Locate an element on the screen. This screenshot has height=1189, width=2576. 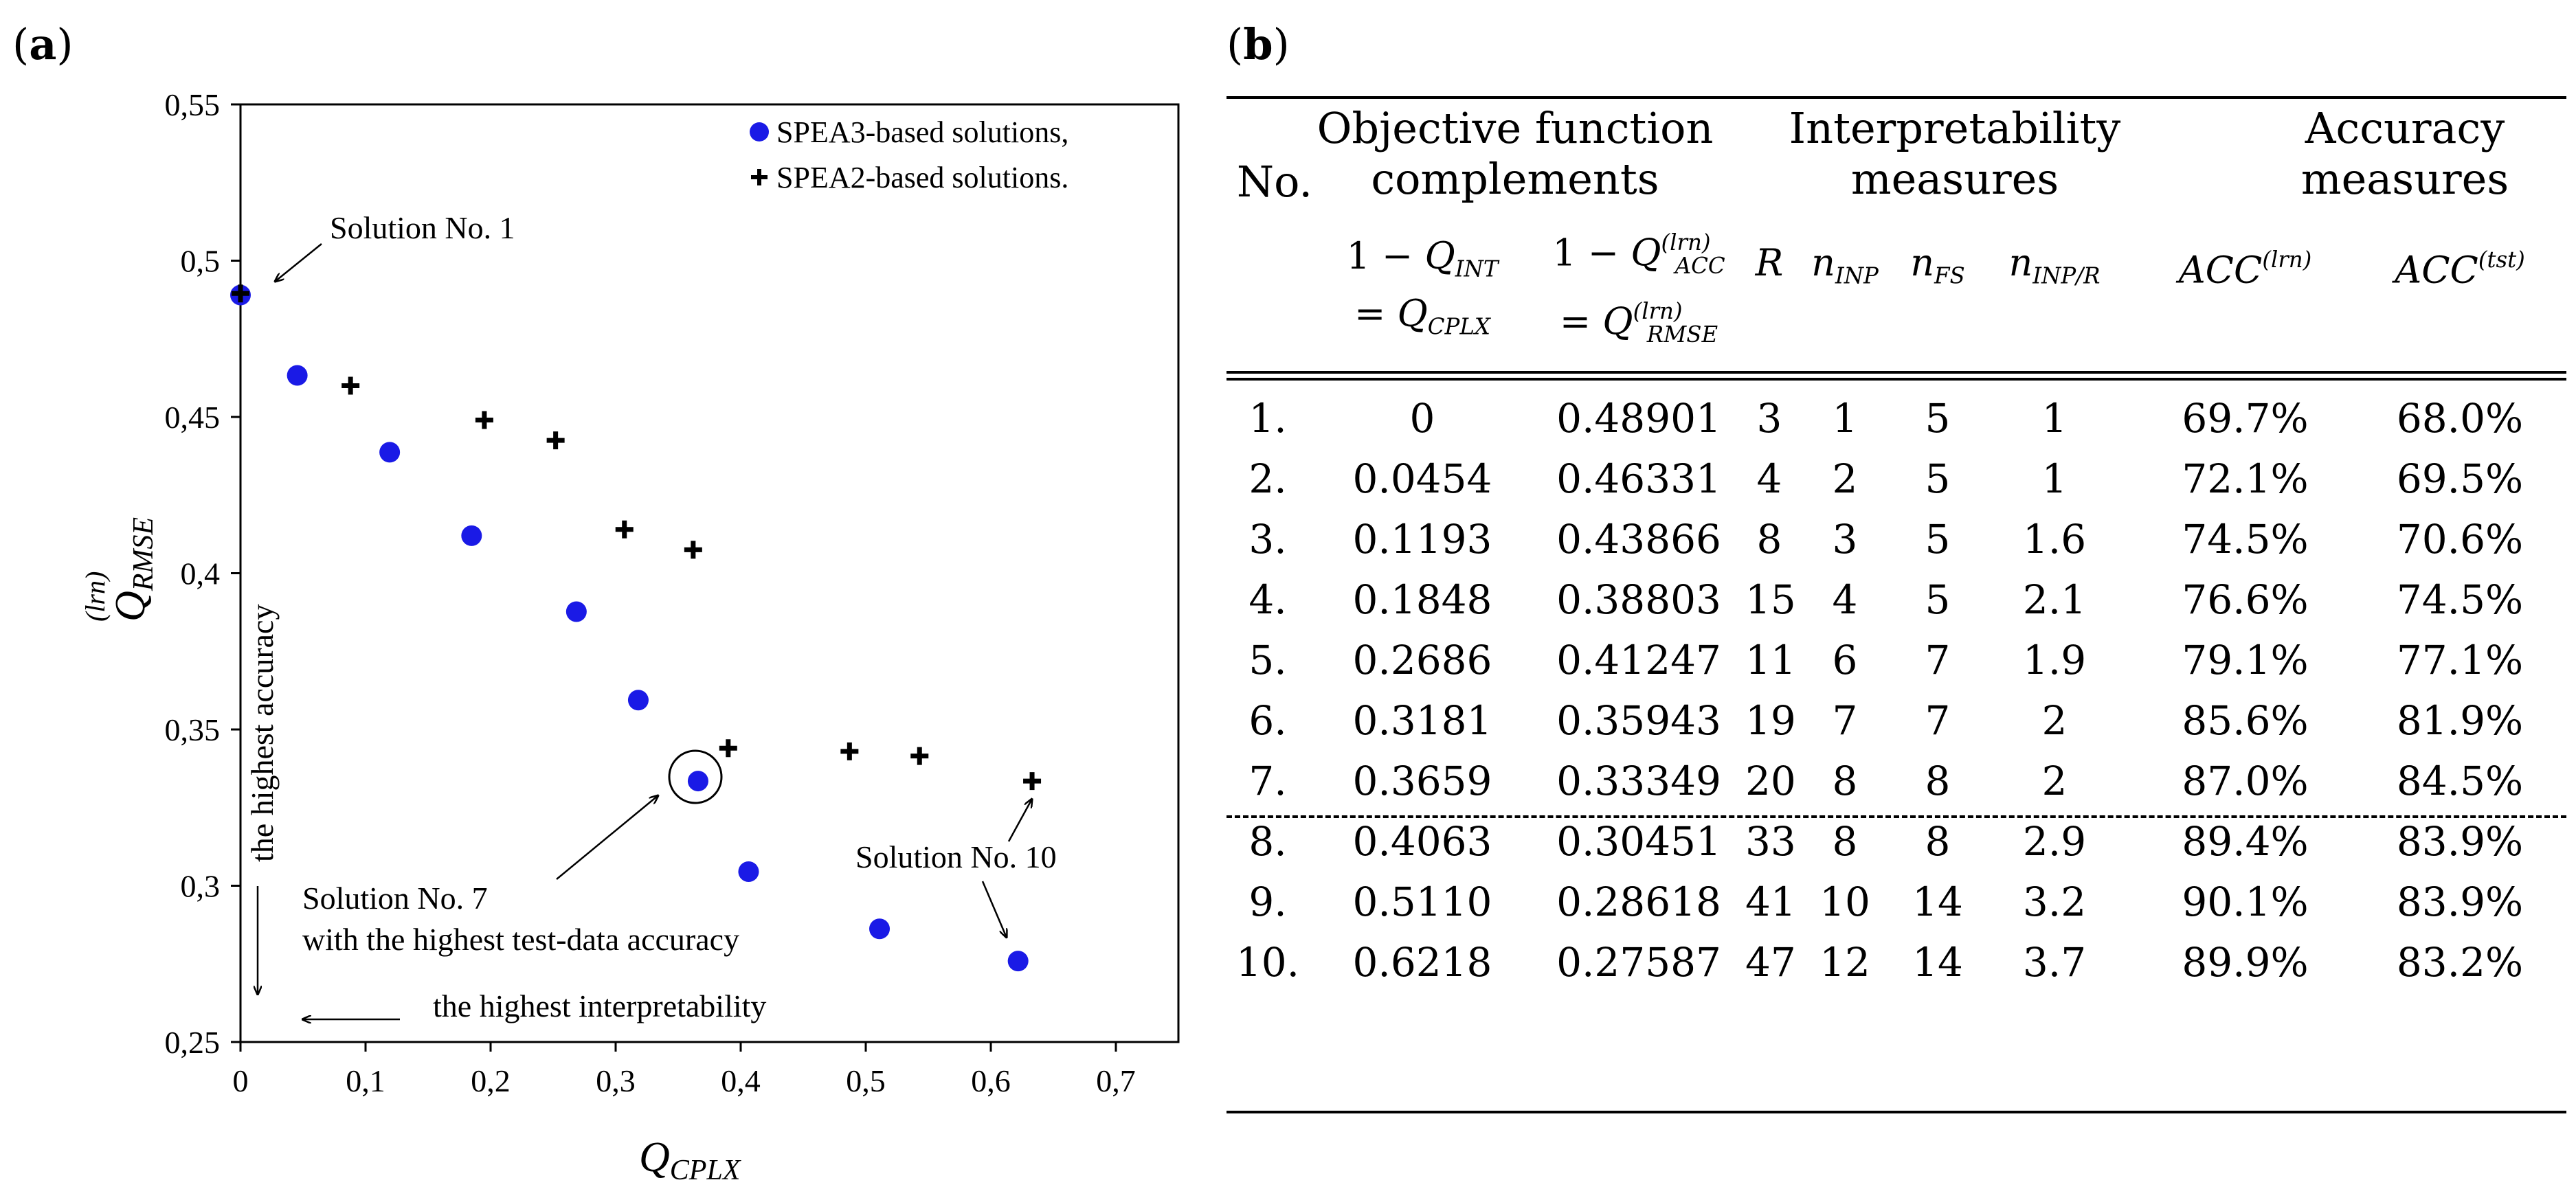
table-cell-ninp: 7 is located at coordinates (1845, 721).